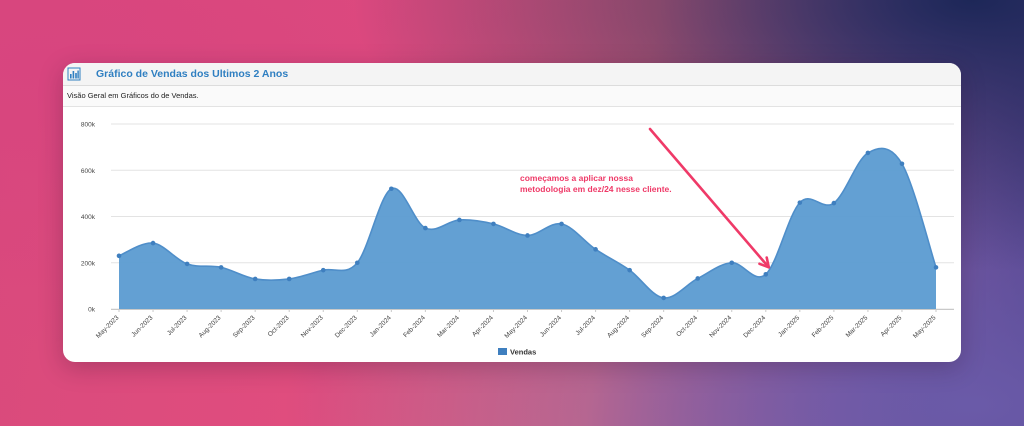  What do you see at coordinates (551, 326) in the screenshot?
I see `x-tick-label: Jun-2024` at bounding box center [551, 326].